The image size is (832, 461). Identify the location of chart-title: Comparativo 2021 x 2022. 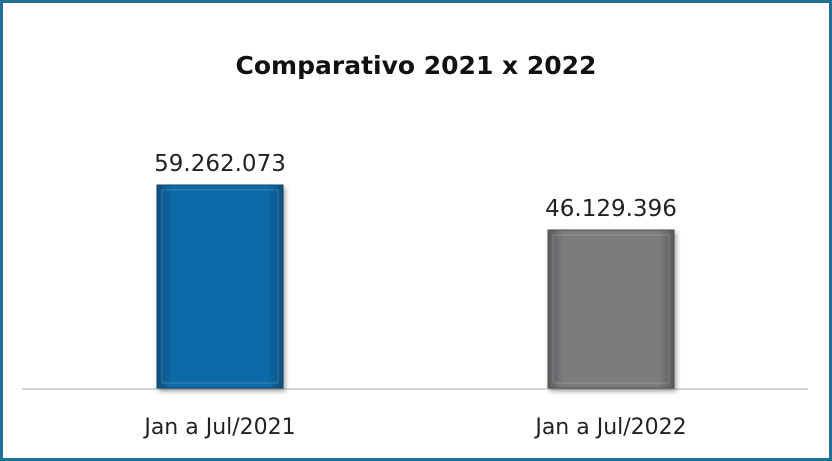
(416, 65).